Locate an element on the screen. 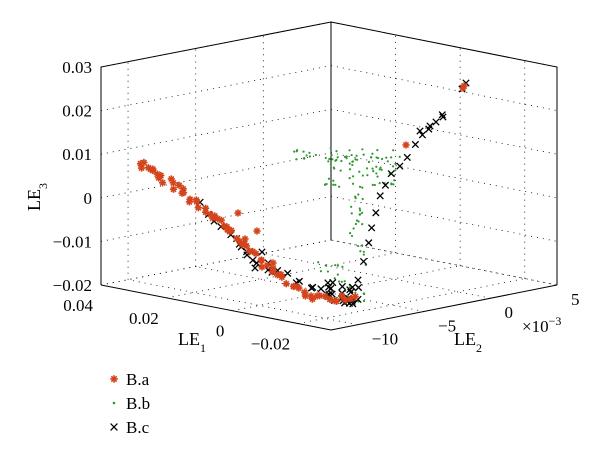 Image resolution: width=600 pixels, height=451 pixels. legend-x is located at coordinates (114, 427).